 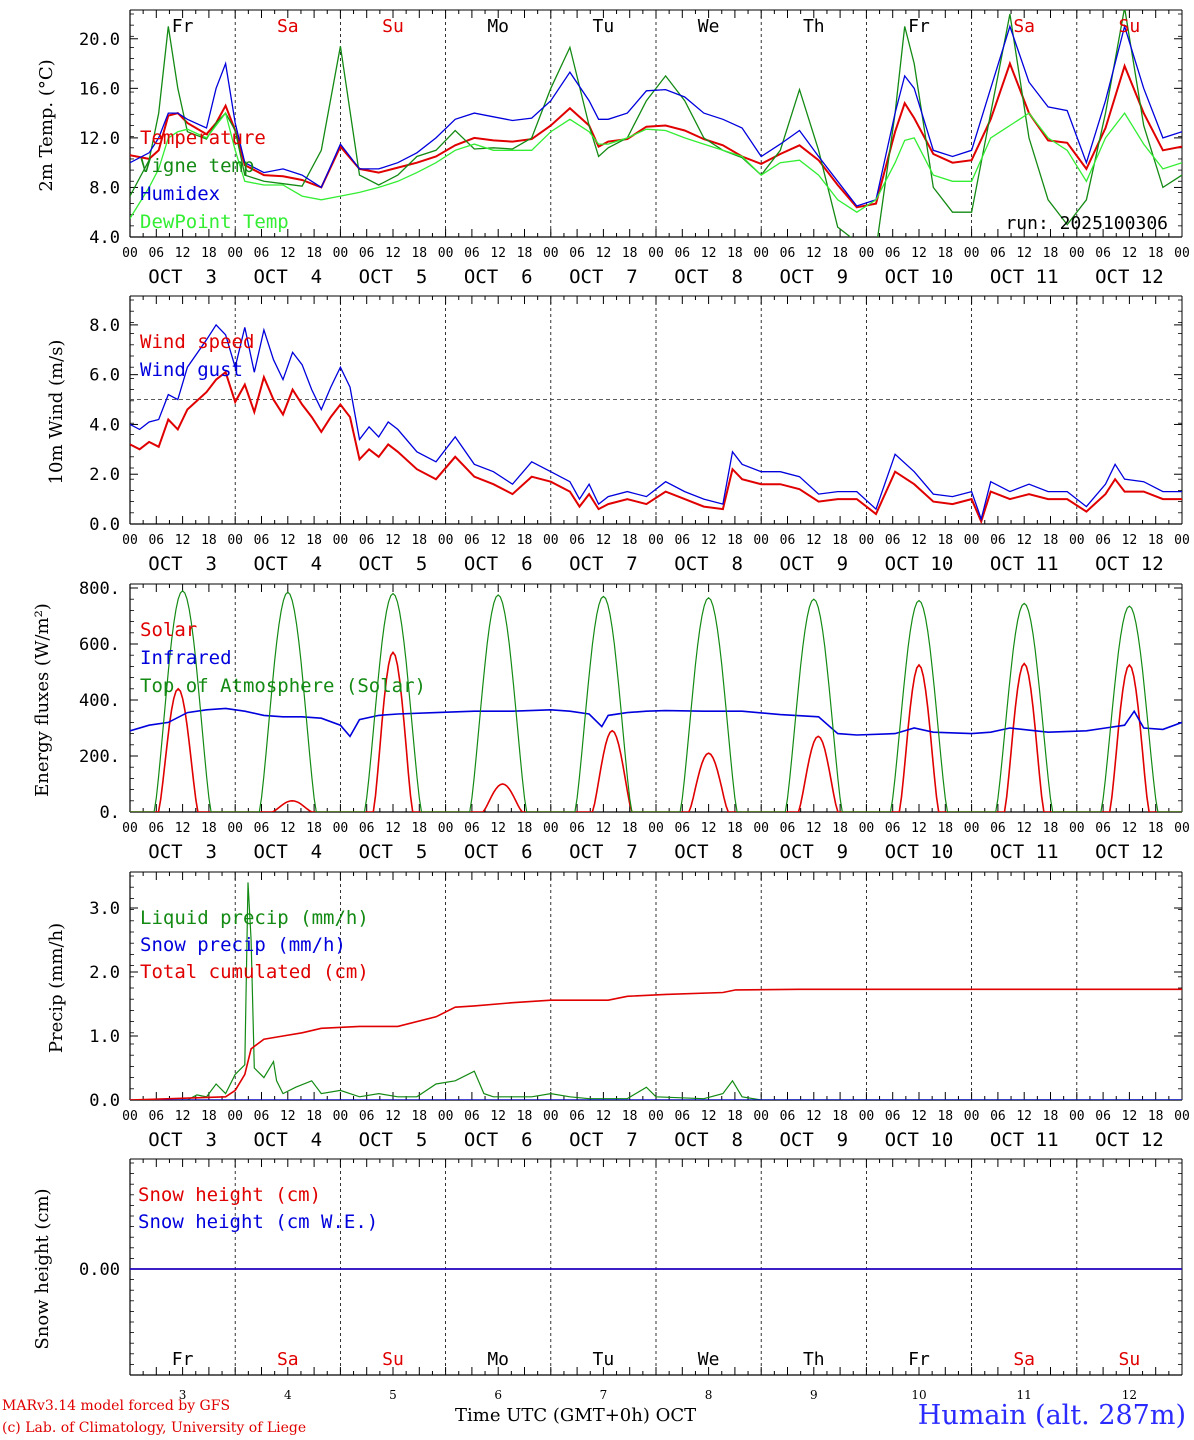 What do you see at coordinates (919, 277) in the screenshot?
I see `date-label: OCT 10` at bounding box center [919, 277].